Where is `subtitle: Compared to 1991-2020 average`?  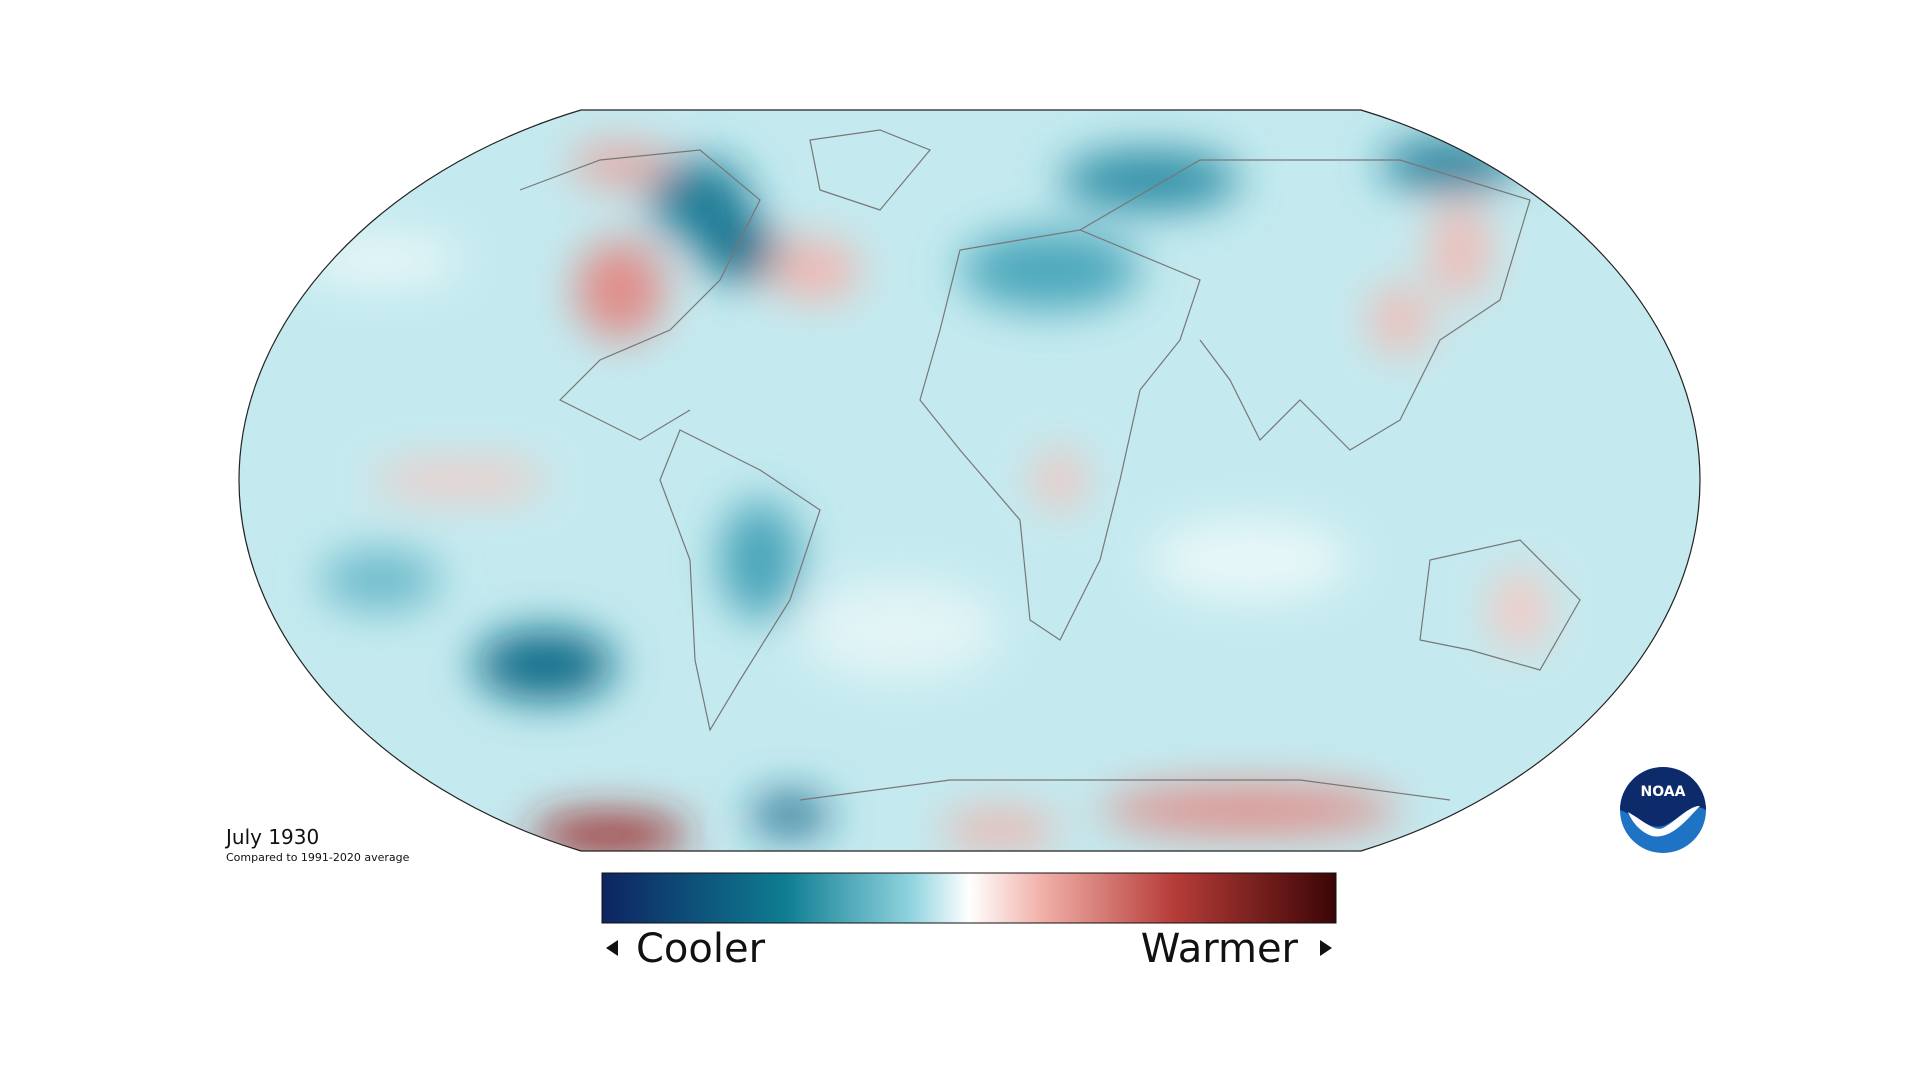 subtitle: Compared to 1991-2020 average is located at coordinates (318, 857).